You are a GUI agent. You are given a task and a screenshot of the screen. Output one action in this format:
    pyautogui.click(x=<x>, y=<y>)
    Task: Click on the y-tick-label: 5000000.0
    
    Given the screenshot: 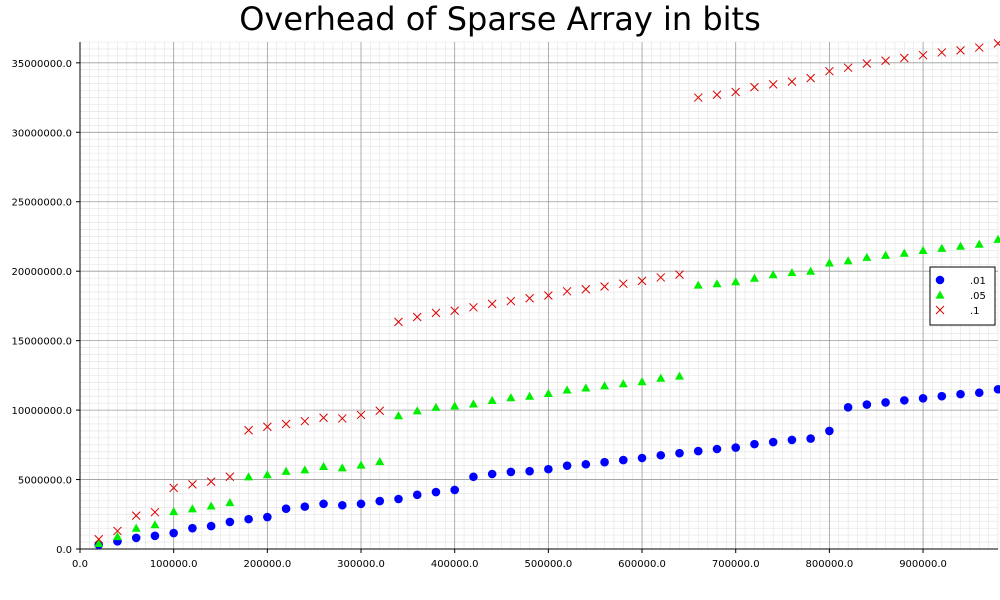 What is the action you would take?
    pyautogui.click(x=45, y=481)
    